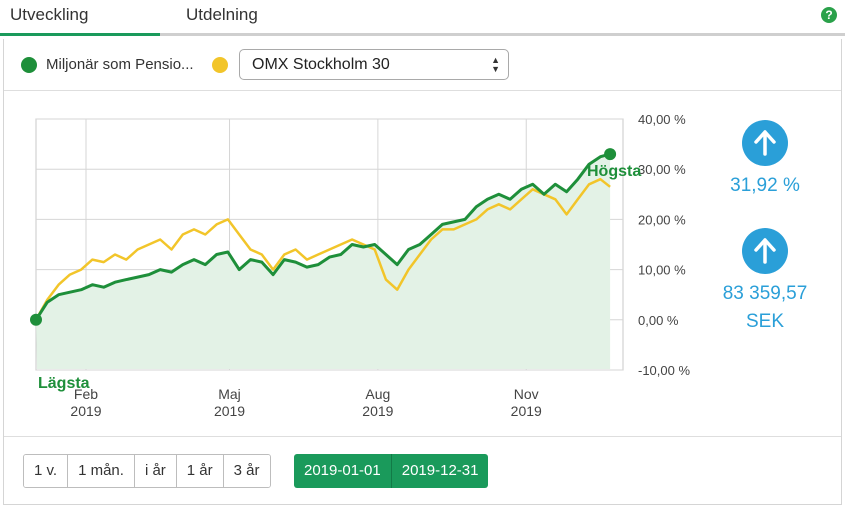 The image size is (845, 507). Describe the element at coordinates (422, 18) in the screenshot. I see `tab-bar: Utveckling Utdelning ?` at that location.